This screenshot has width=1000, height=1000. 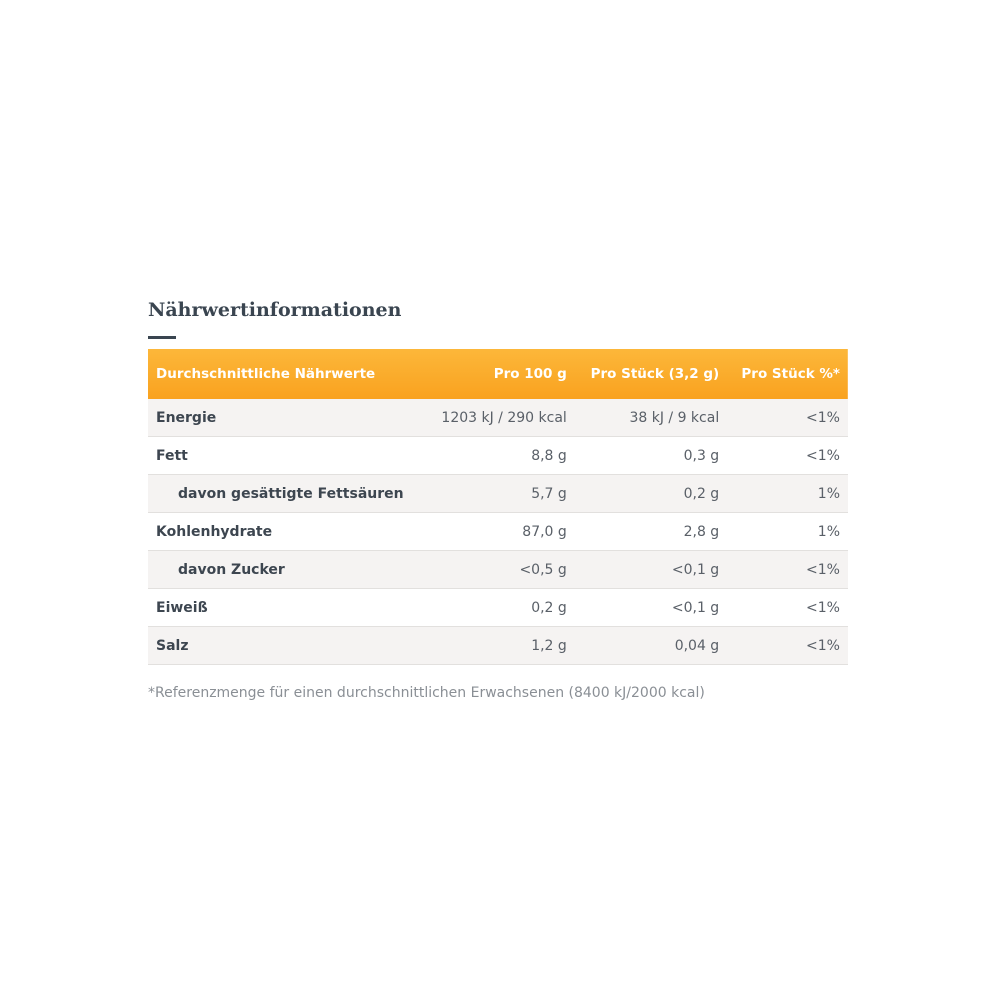 I want to click on table-row: Fett 8,8 g 0,3 g <1%, so click(x=498, y=455).